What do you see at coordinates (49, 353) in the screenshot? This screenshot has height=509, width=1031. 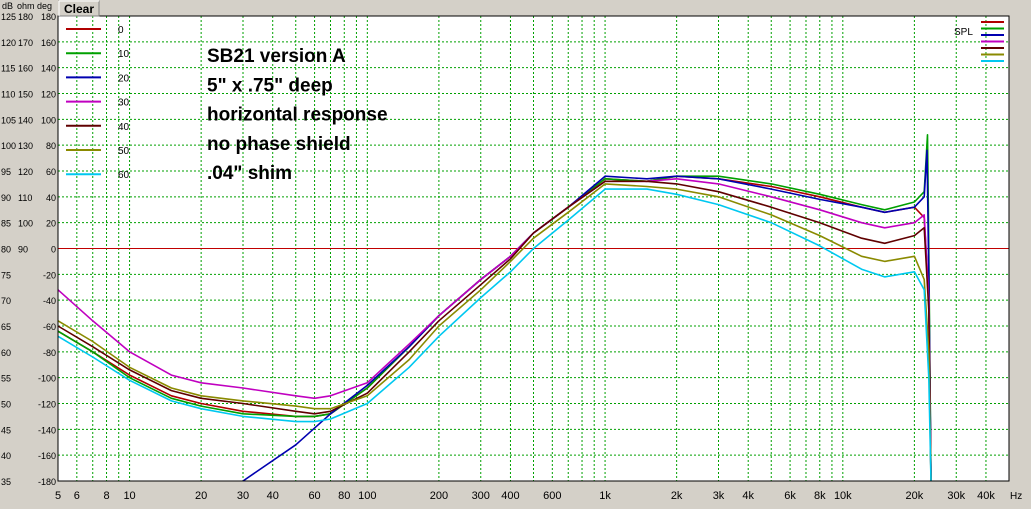 I see `y-tick-label-deg: -80` at bounding box center [49, 353].